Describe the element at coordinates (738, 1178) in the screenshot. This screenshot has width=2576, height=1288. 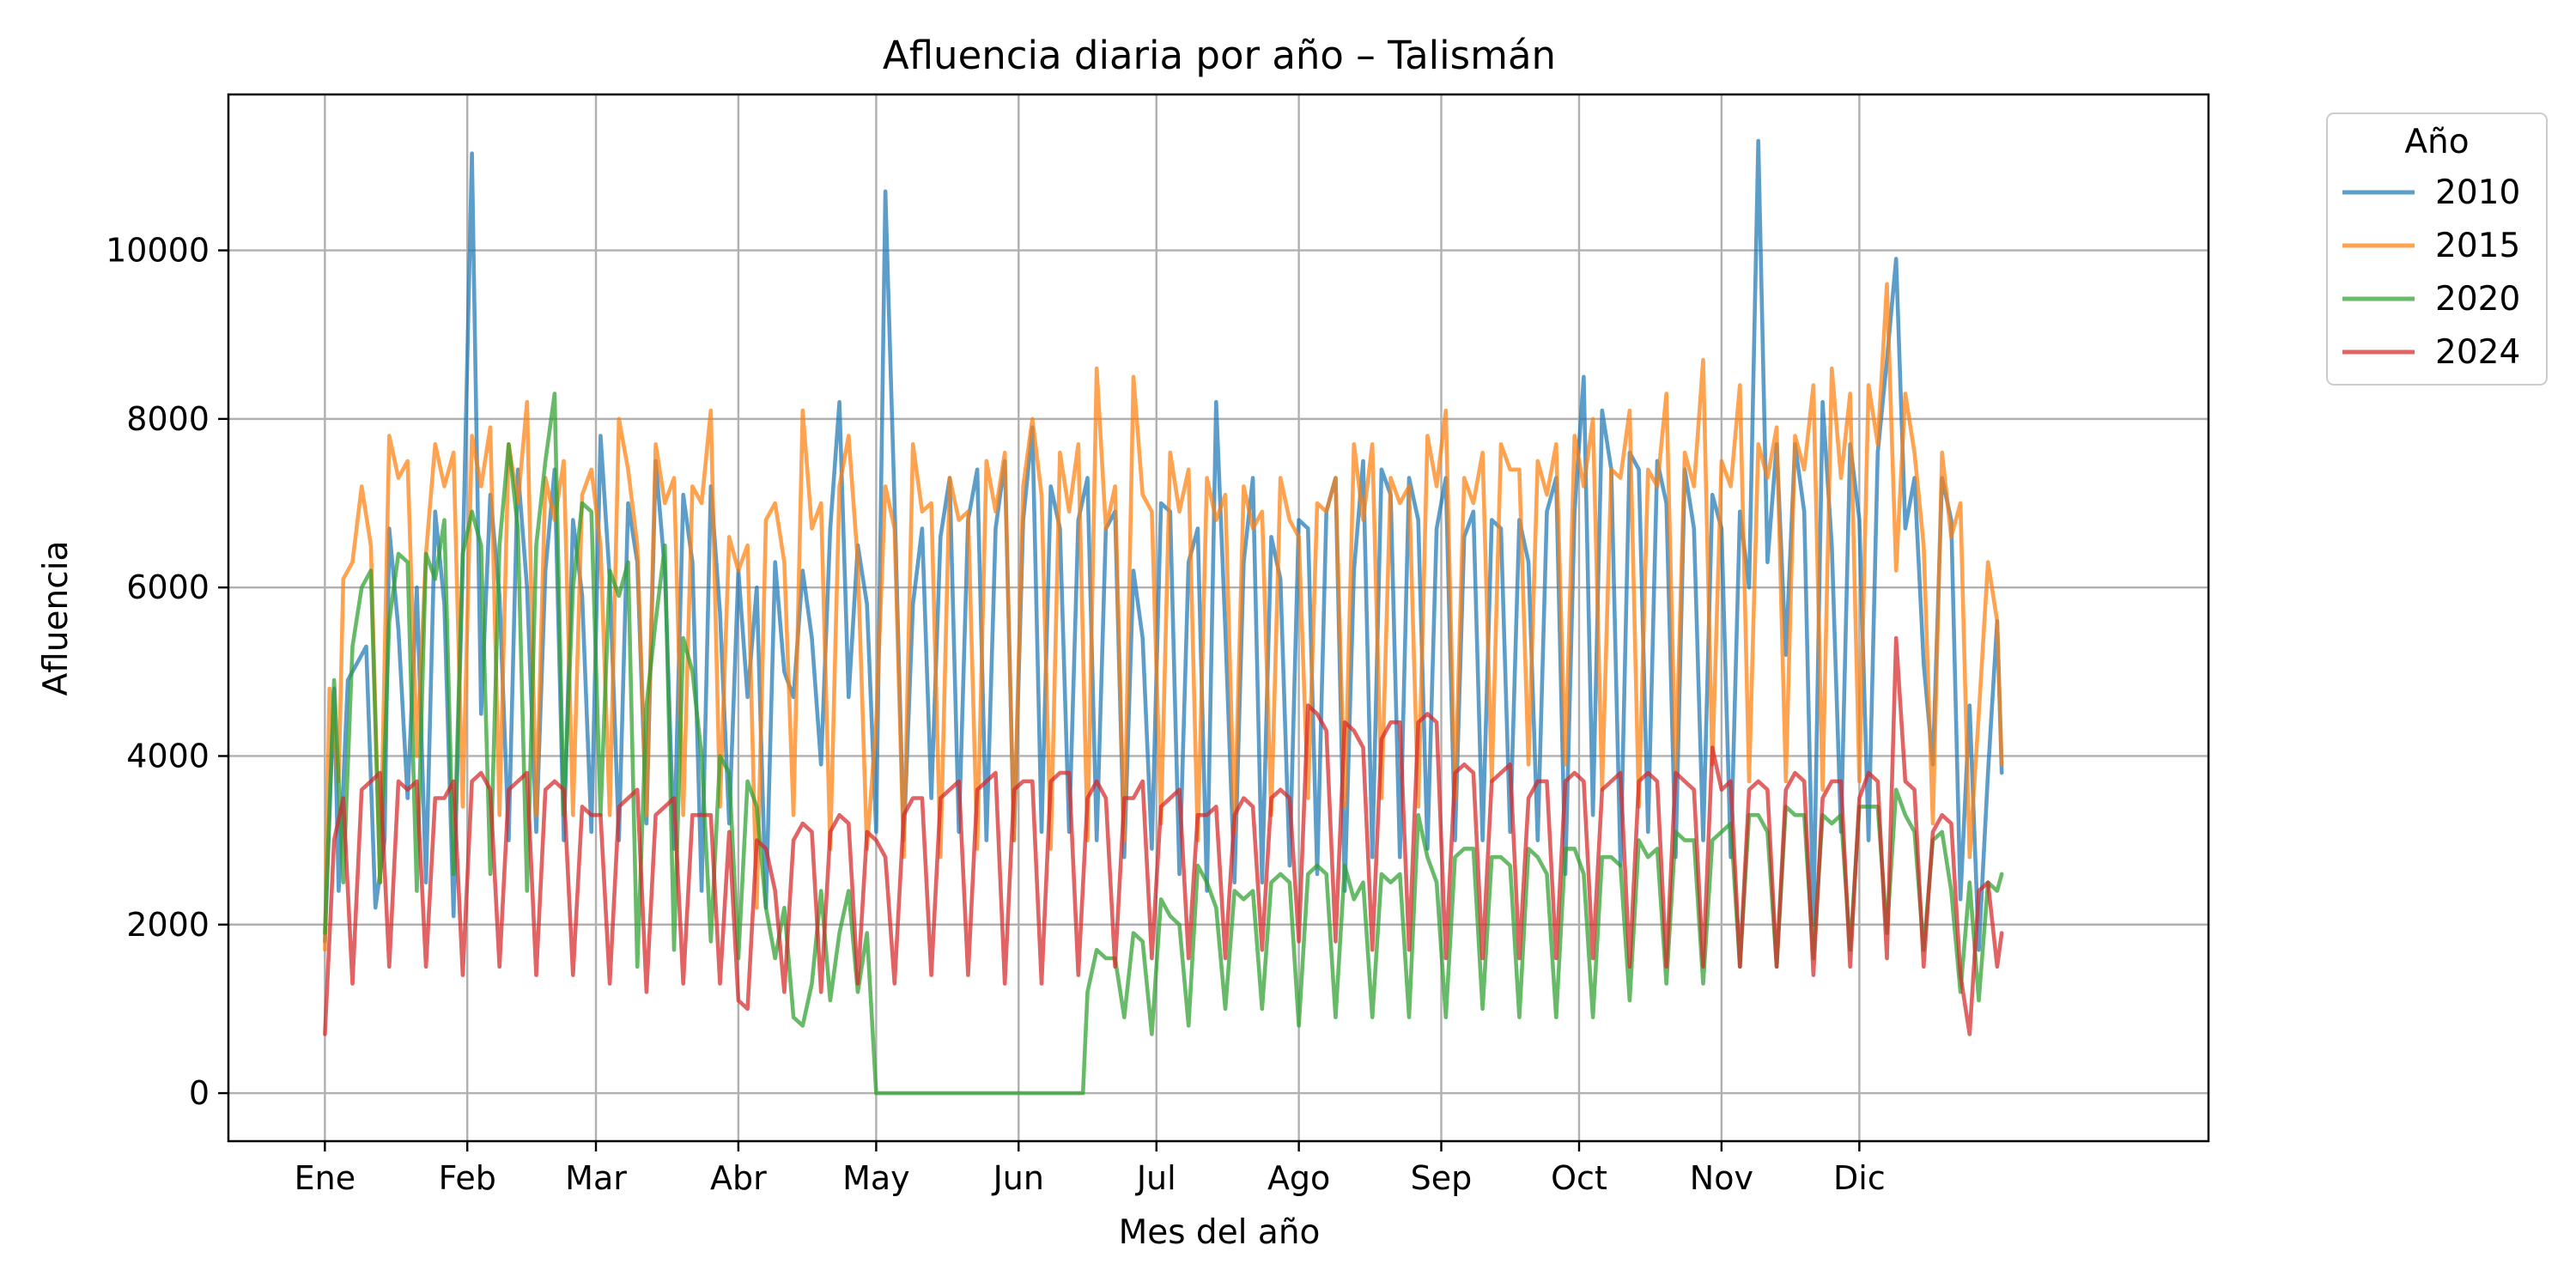
I see `x-tick-label: Abr` at that location.